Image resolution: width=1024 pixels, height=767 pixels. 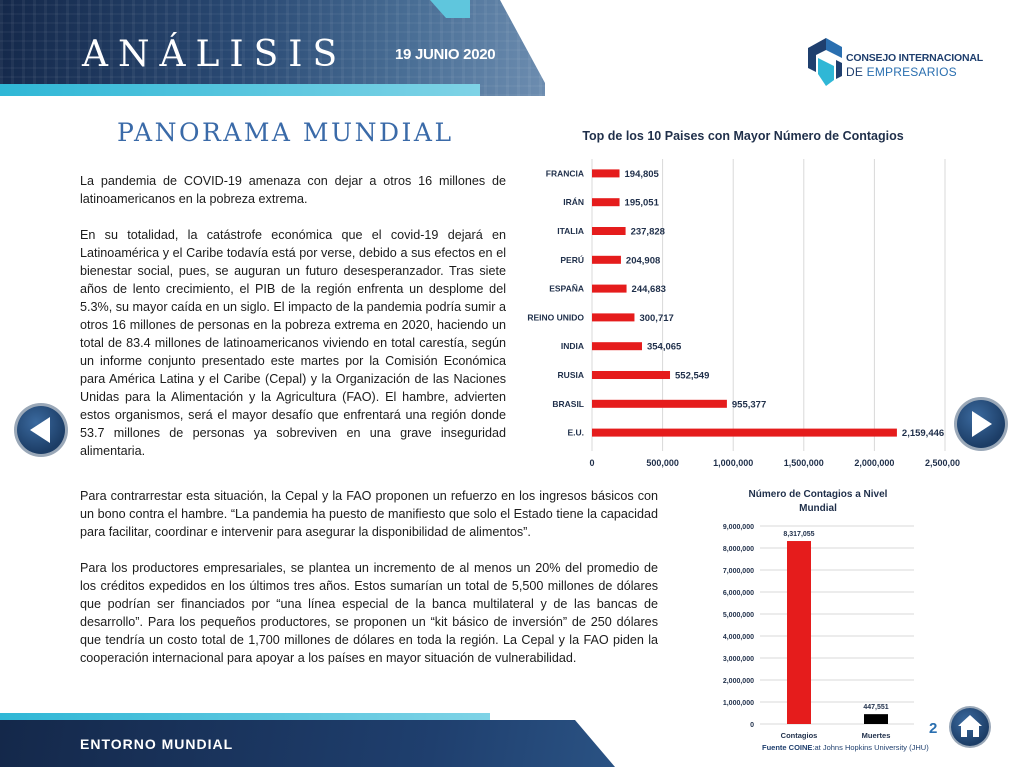 What do you see at coordinates (733, 463) in the screenshot?
I see `x-tick-label: 1,000,000` at bounding box center [733, 463].